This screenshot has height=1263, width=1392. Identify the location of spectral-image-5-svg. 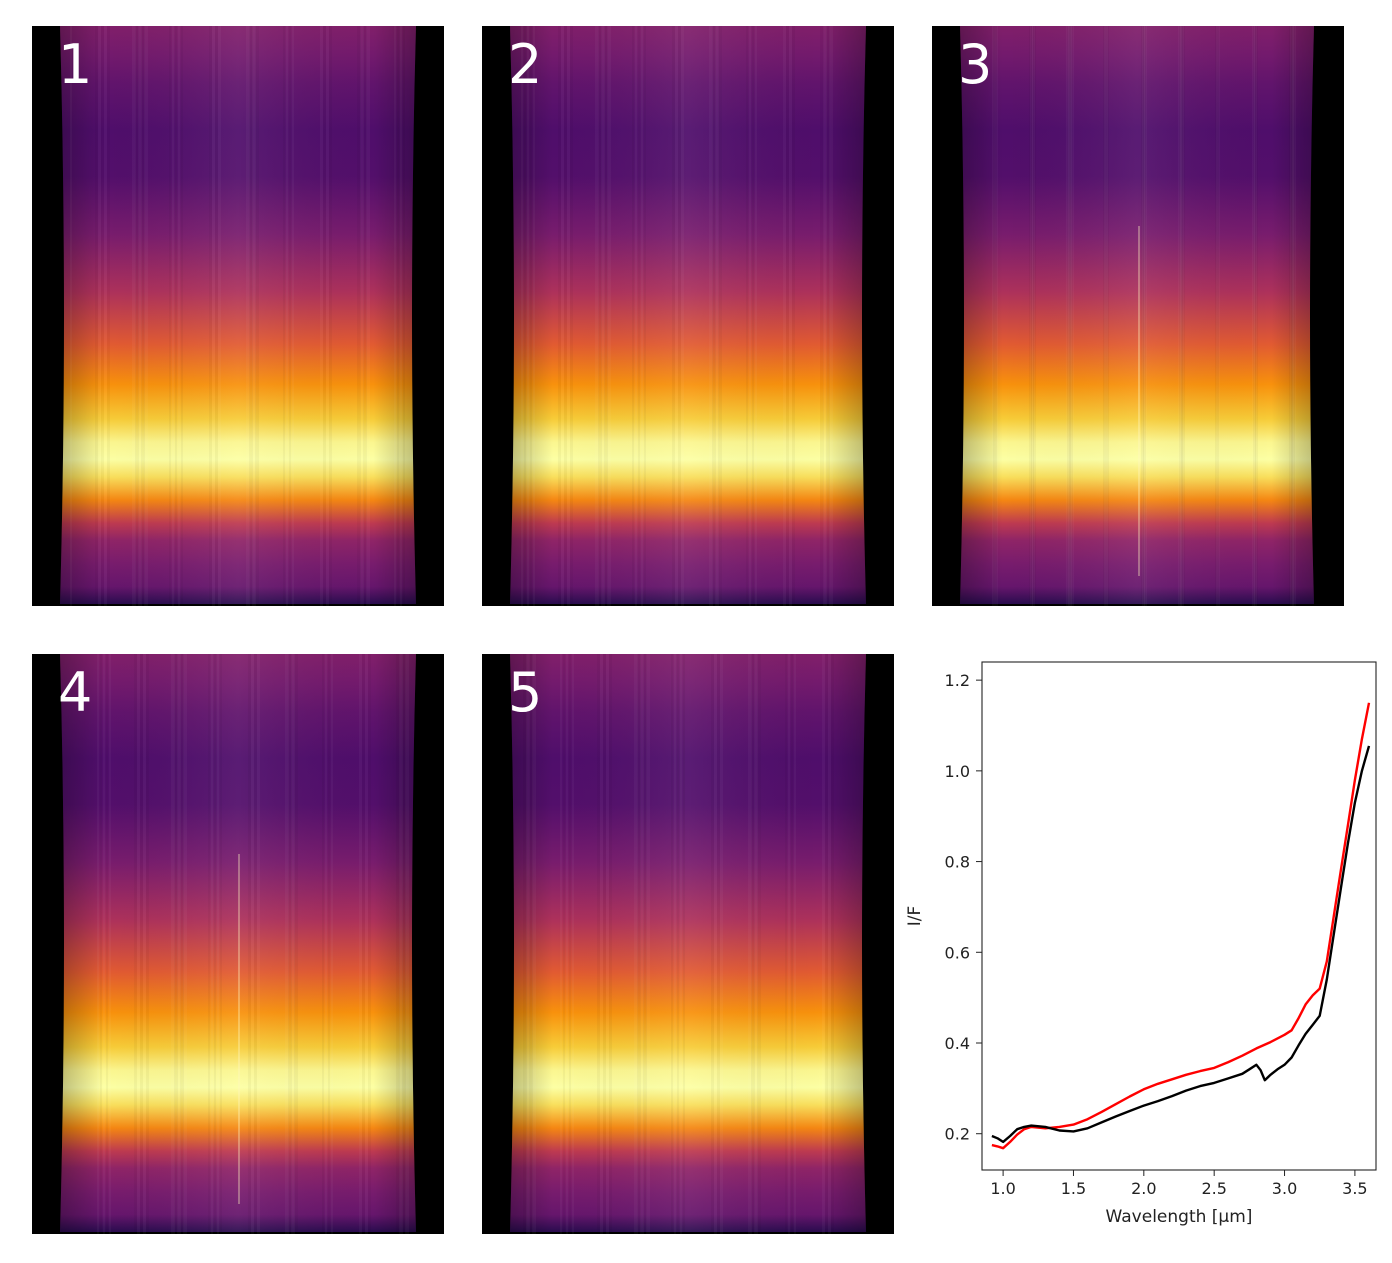
(688, 943).